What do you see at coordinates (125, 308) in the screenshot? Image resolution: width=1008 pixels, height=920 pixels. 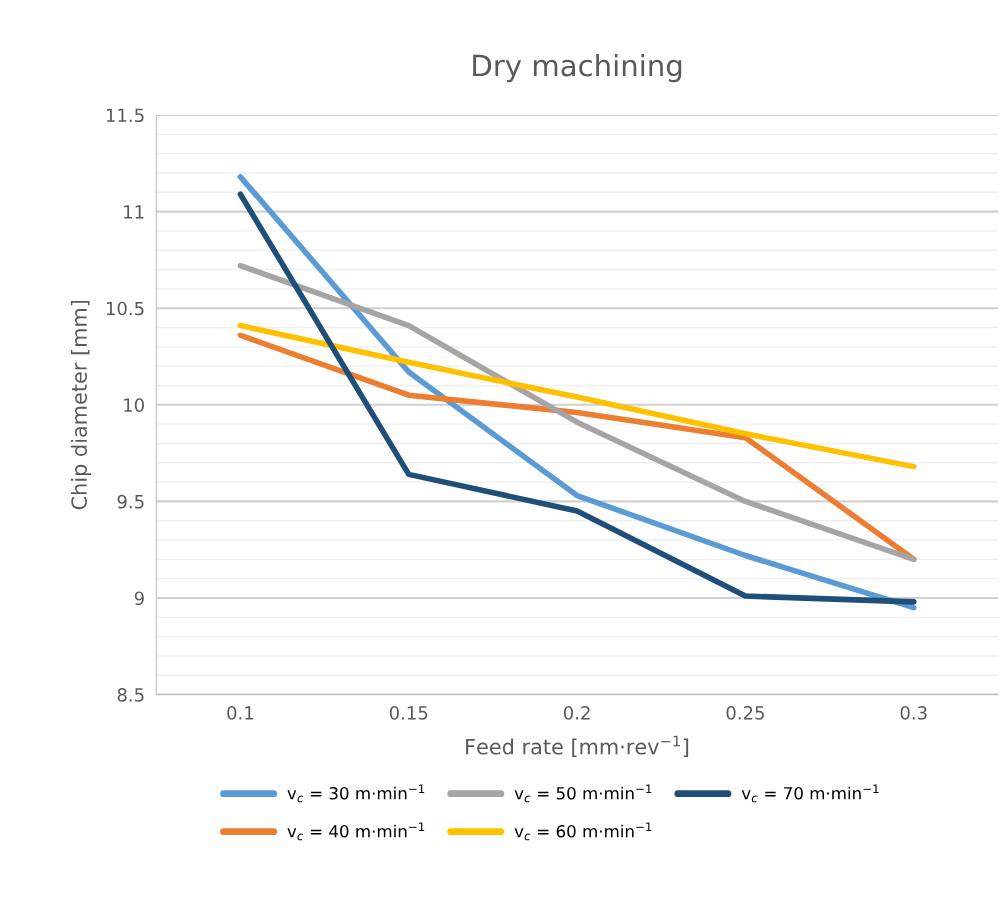 I see `y-tick-label: 10.5` at bounding box center [125, 308].